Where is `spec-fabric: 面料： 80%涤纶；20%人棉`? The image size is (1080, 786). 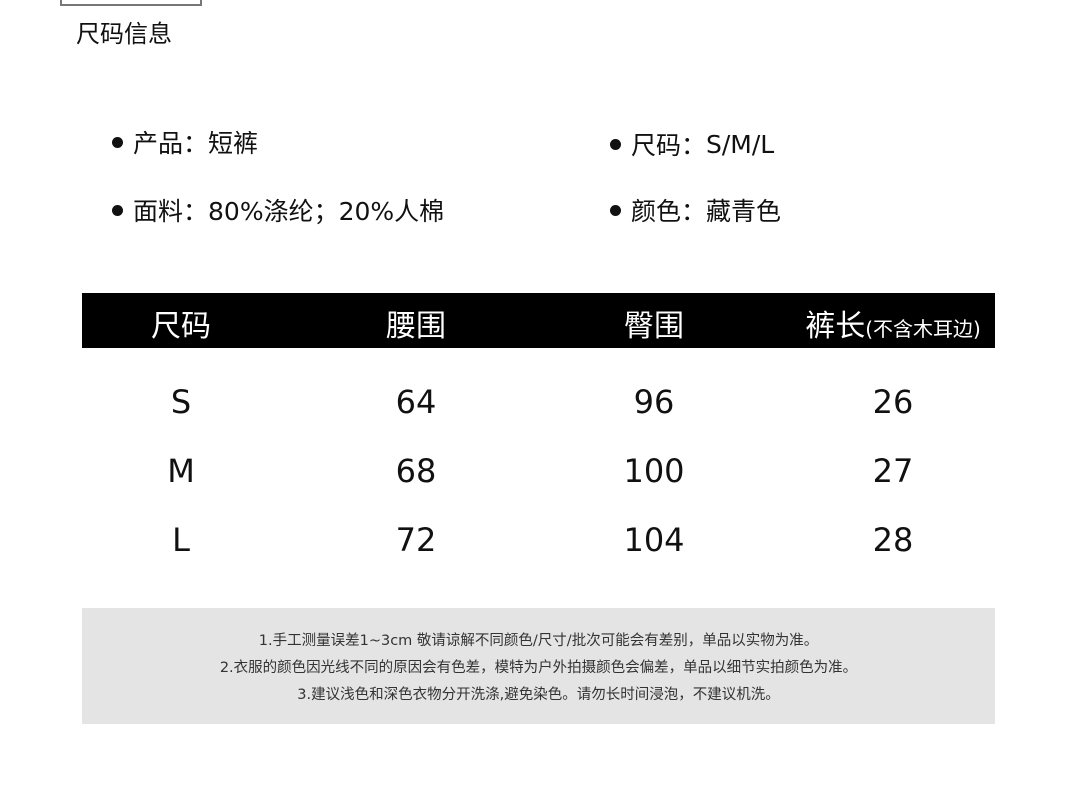 spec-fabric: 面料： 80%涤纶；20%人棉 is located at coordinates (278, 210).